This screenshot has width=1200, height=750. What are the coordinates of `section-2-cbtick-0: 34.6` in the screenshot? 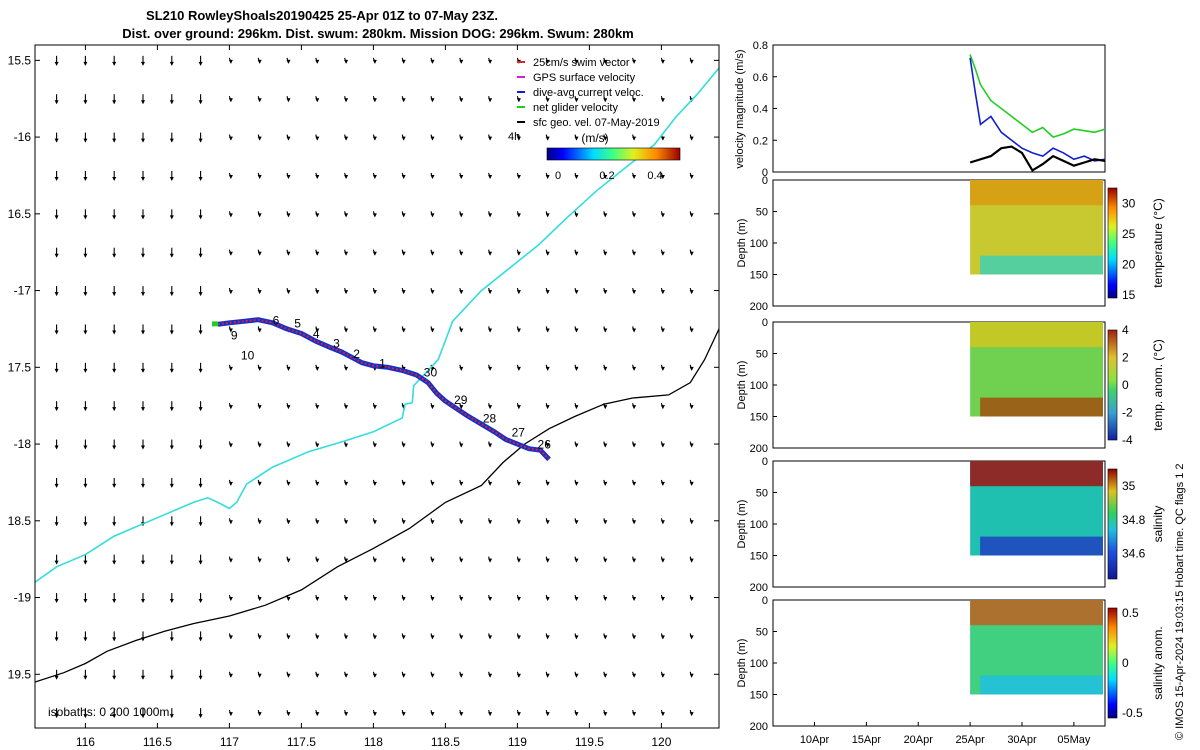 It's located at (1134, 554).